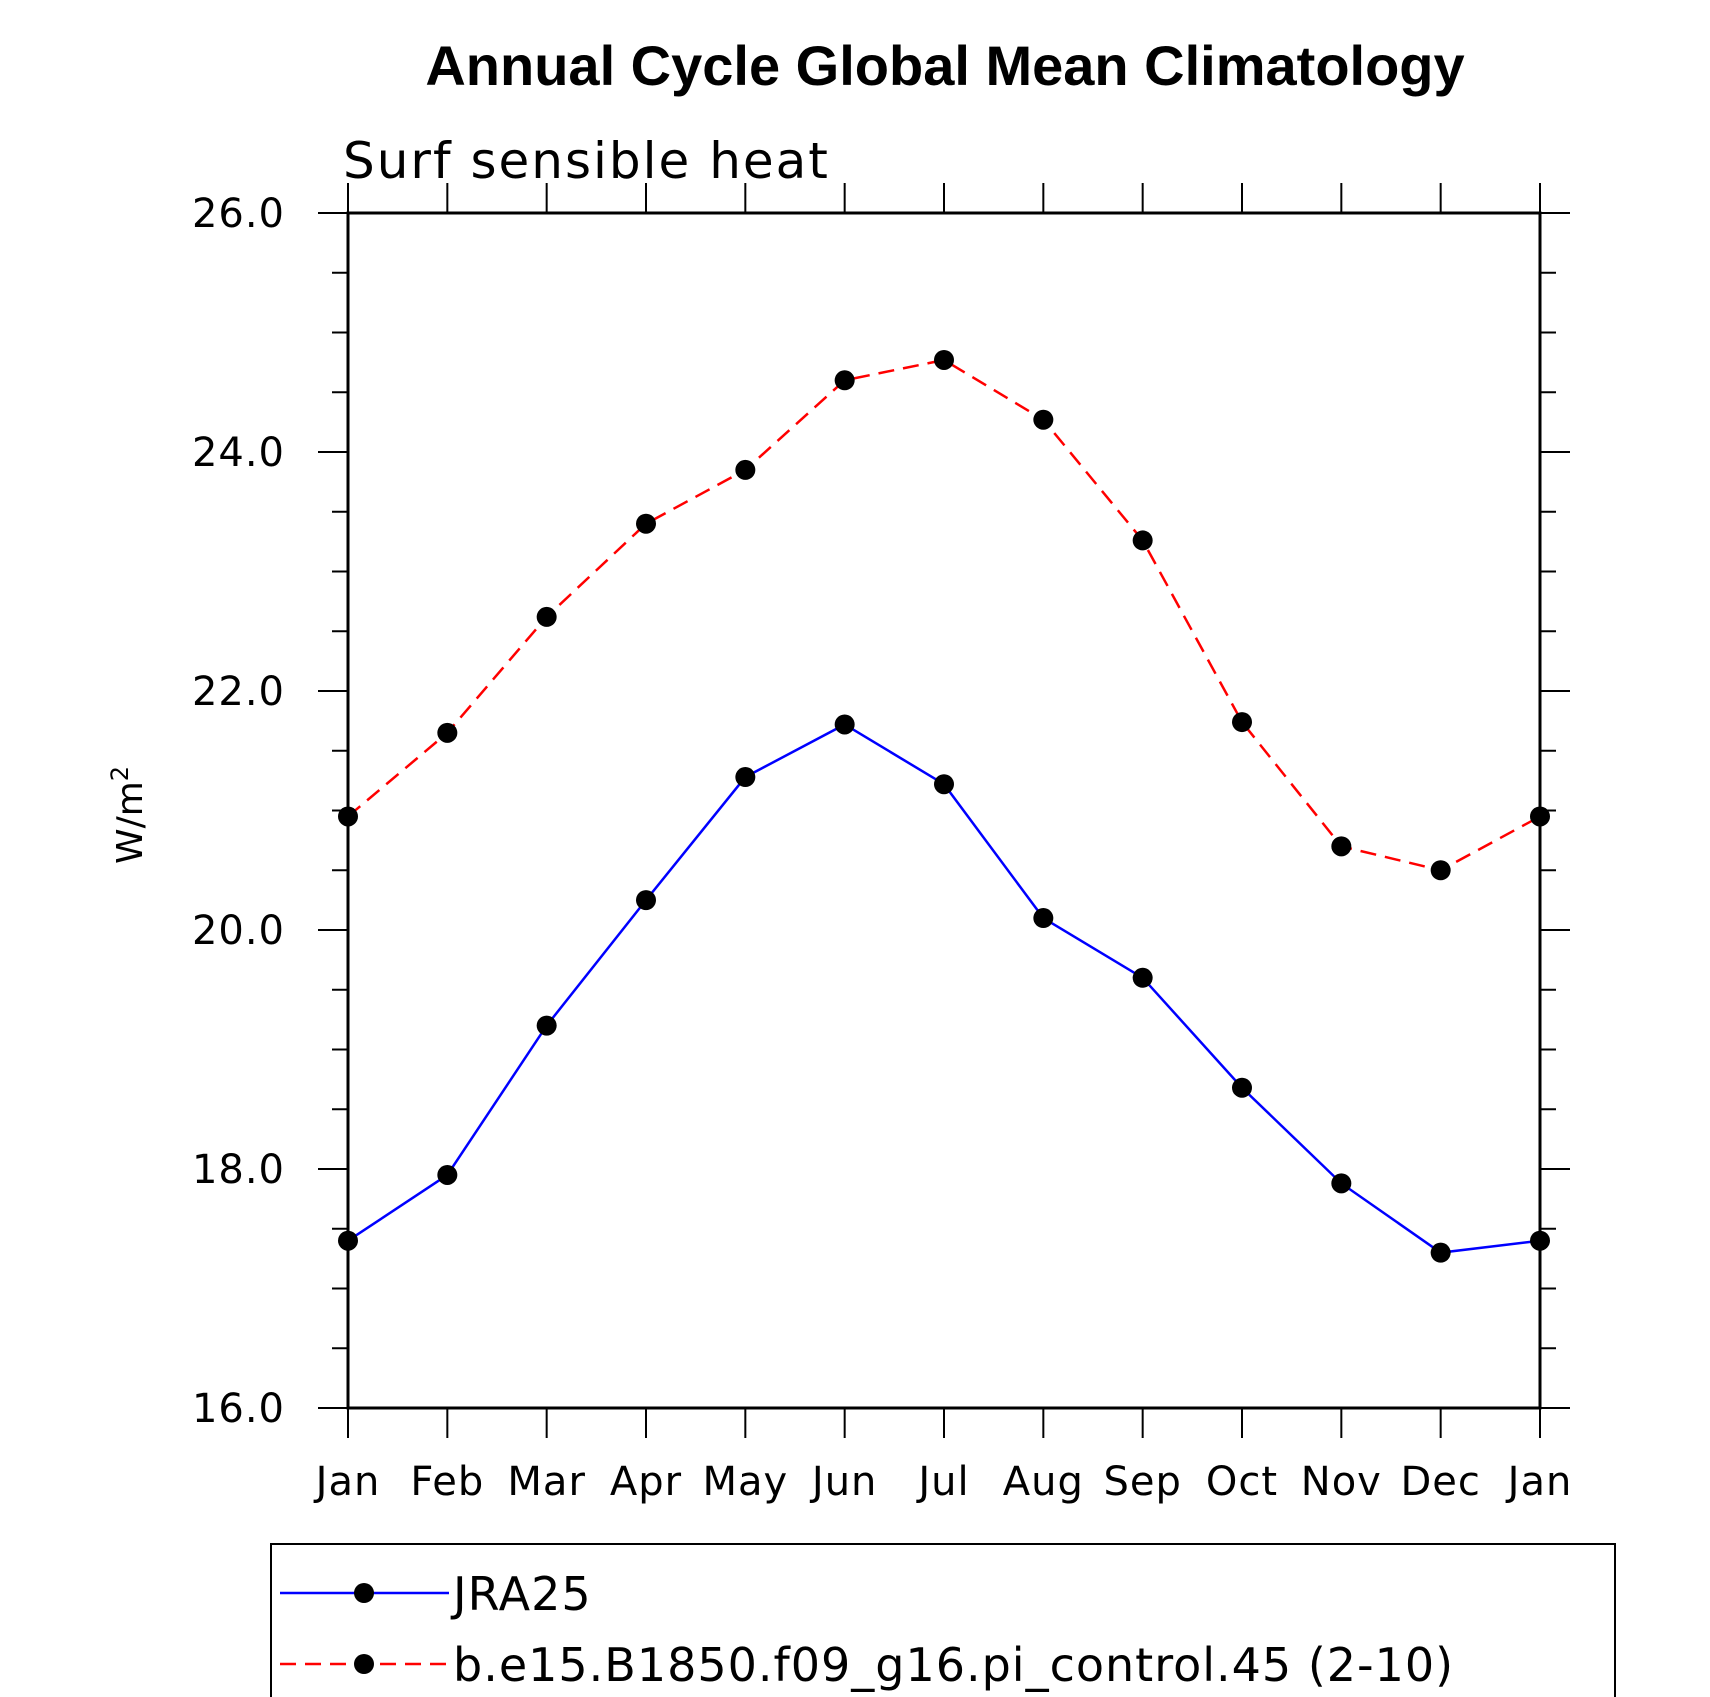  I want to click on x-tick-label: Oct, so click(1242, 1482).